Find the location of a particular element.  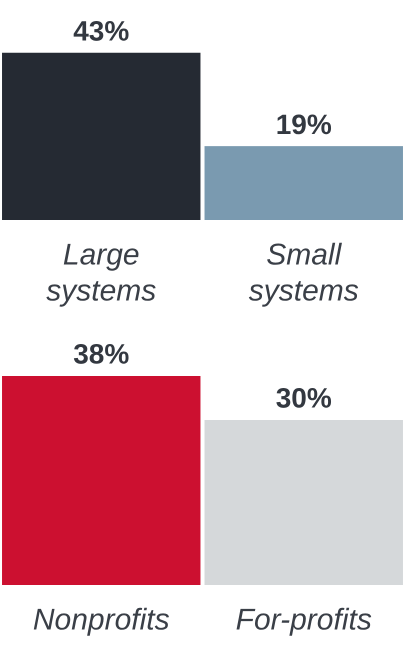

data-label: 43% is located at coordinates (101, 30).